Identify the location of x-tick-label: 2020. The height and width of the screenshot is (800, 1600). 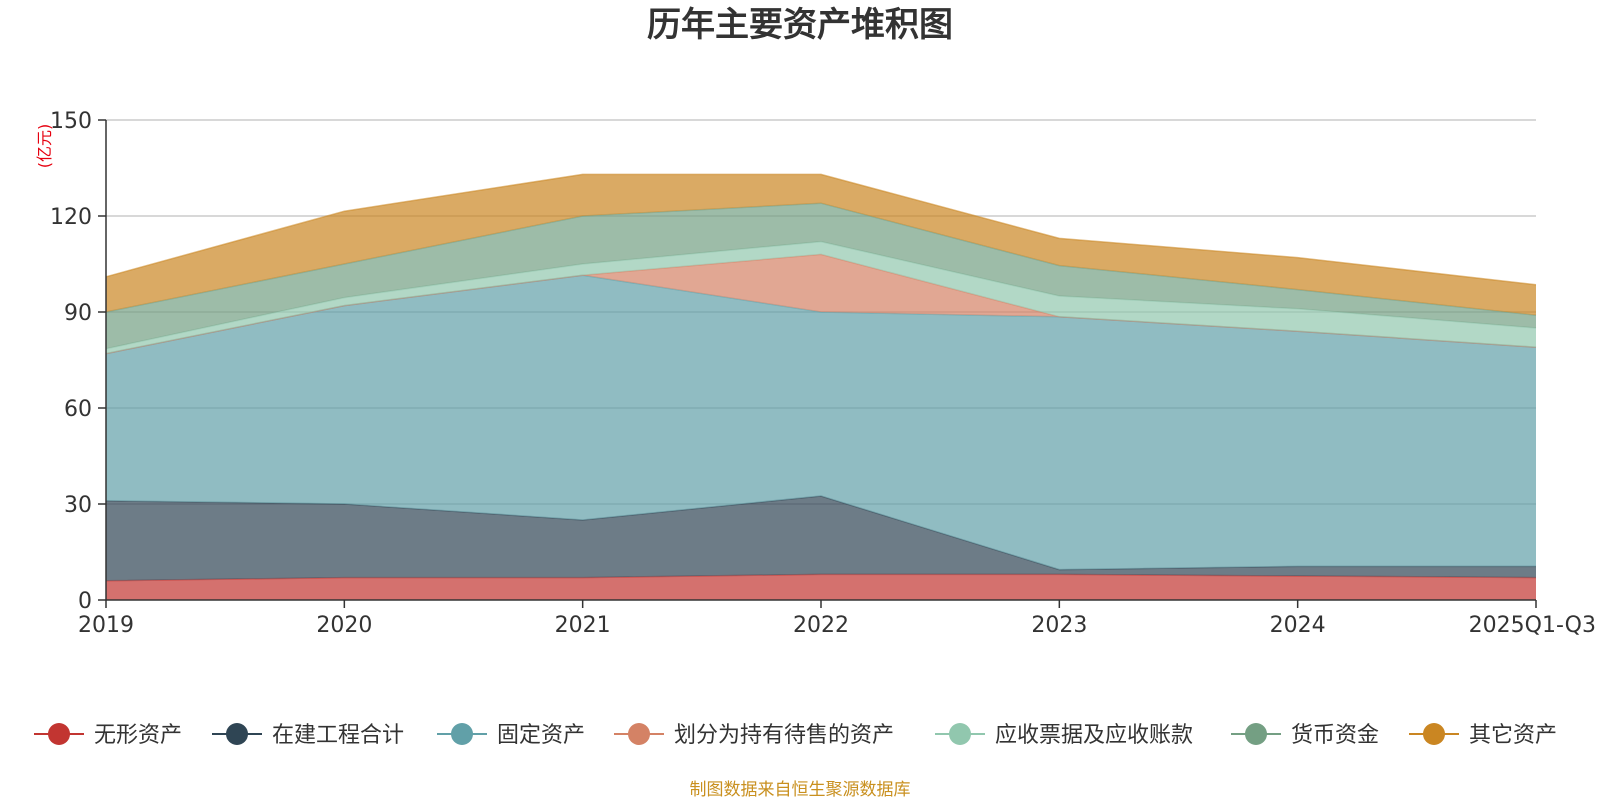
(344, 625).